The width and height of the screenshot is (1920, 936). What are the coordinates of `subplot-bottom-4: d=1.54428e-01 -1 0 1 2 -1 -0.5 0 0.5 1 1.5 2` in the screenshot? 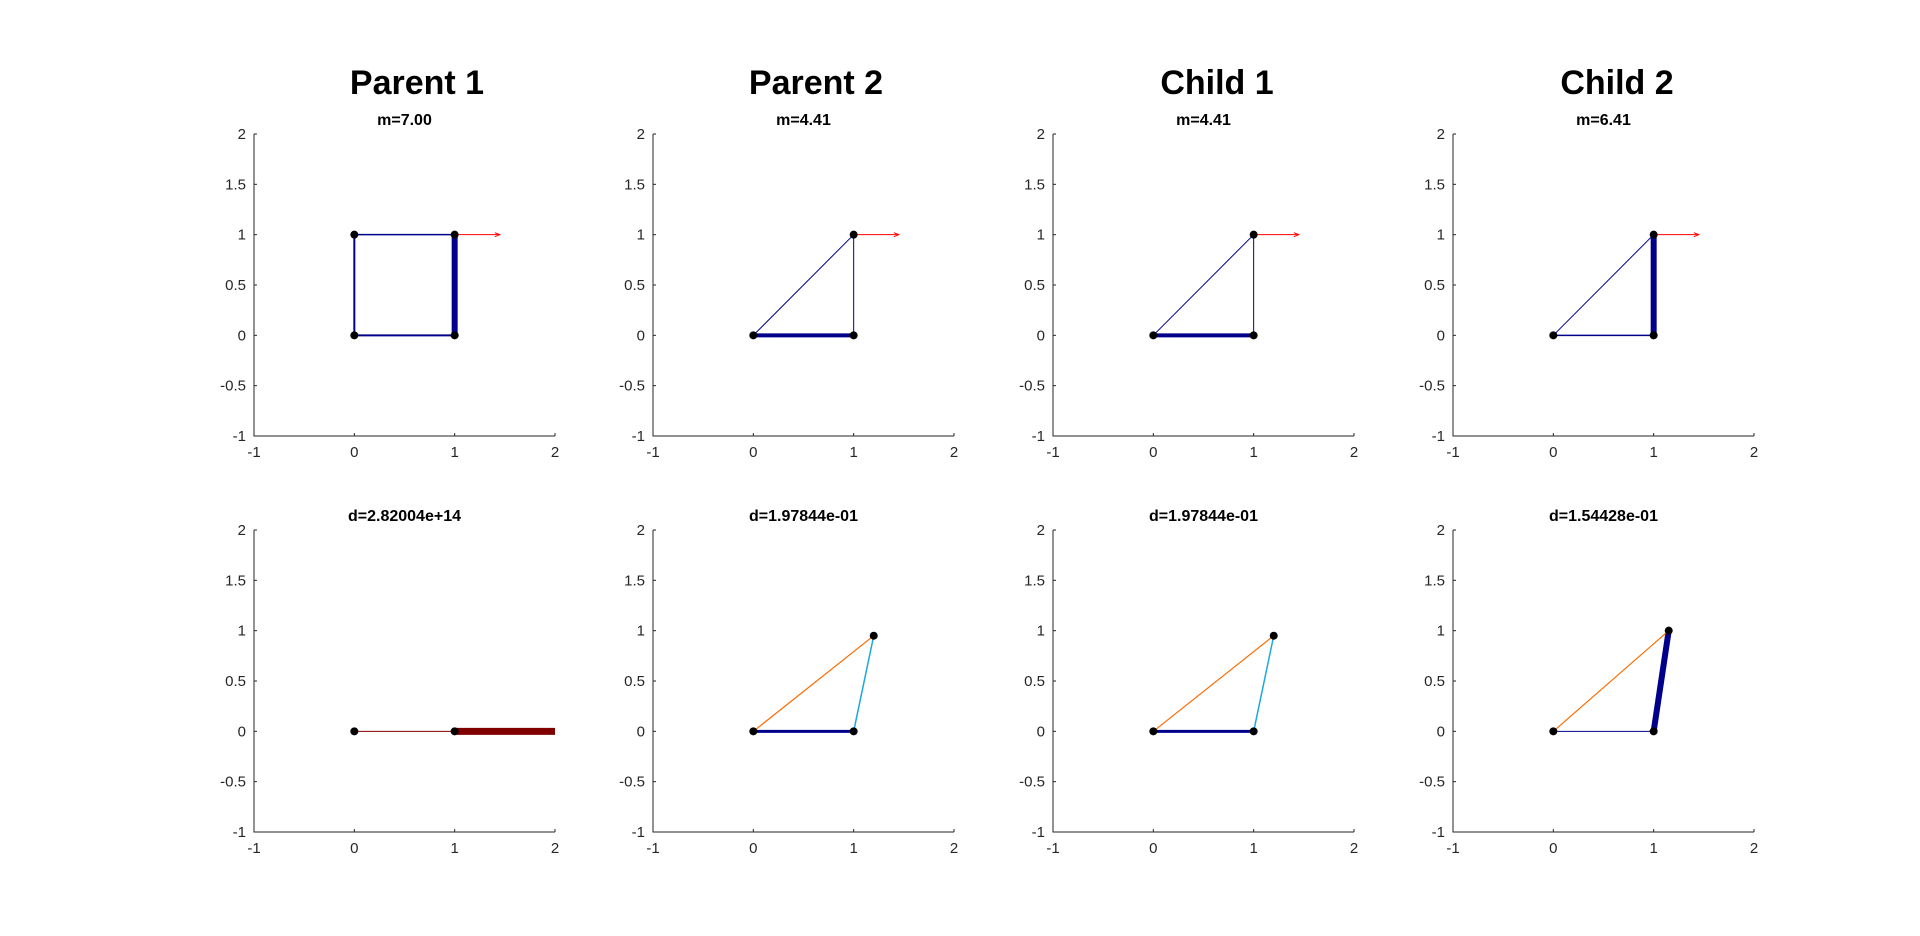 It's located at (1588, 682).